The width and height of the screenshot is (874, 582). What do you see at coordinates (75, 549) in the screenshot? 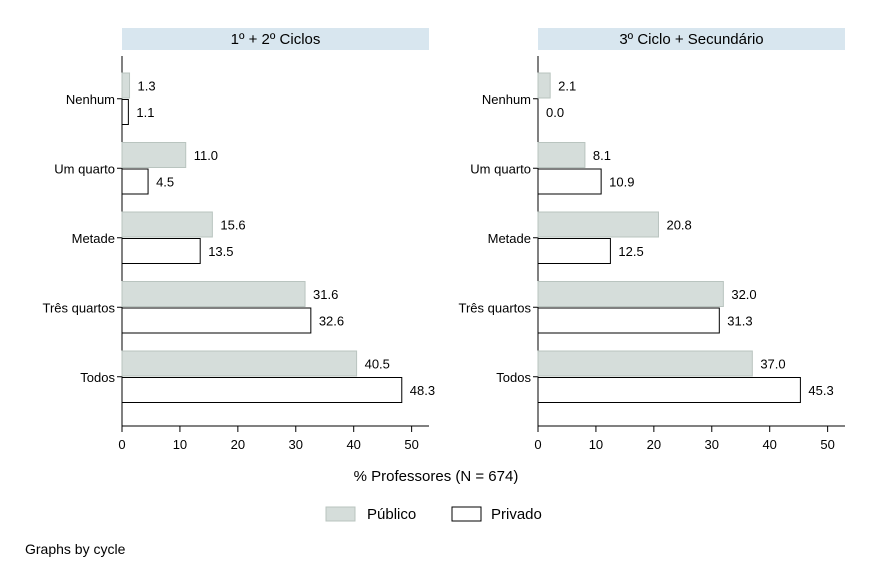
I see `graphs-by-note: Graphs by cycle` at bounding box center [75, 549].